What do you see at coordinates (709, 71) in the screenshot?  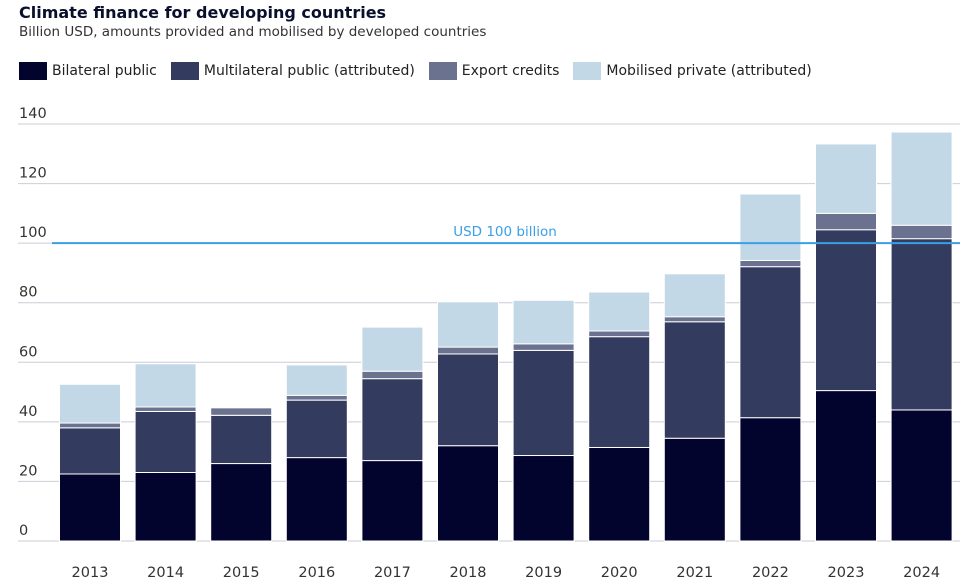 I see `legend-label: Mobilised private (attributed)` at bounding box center [709, 71].